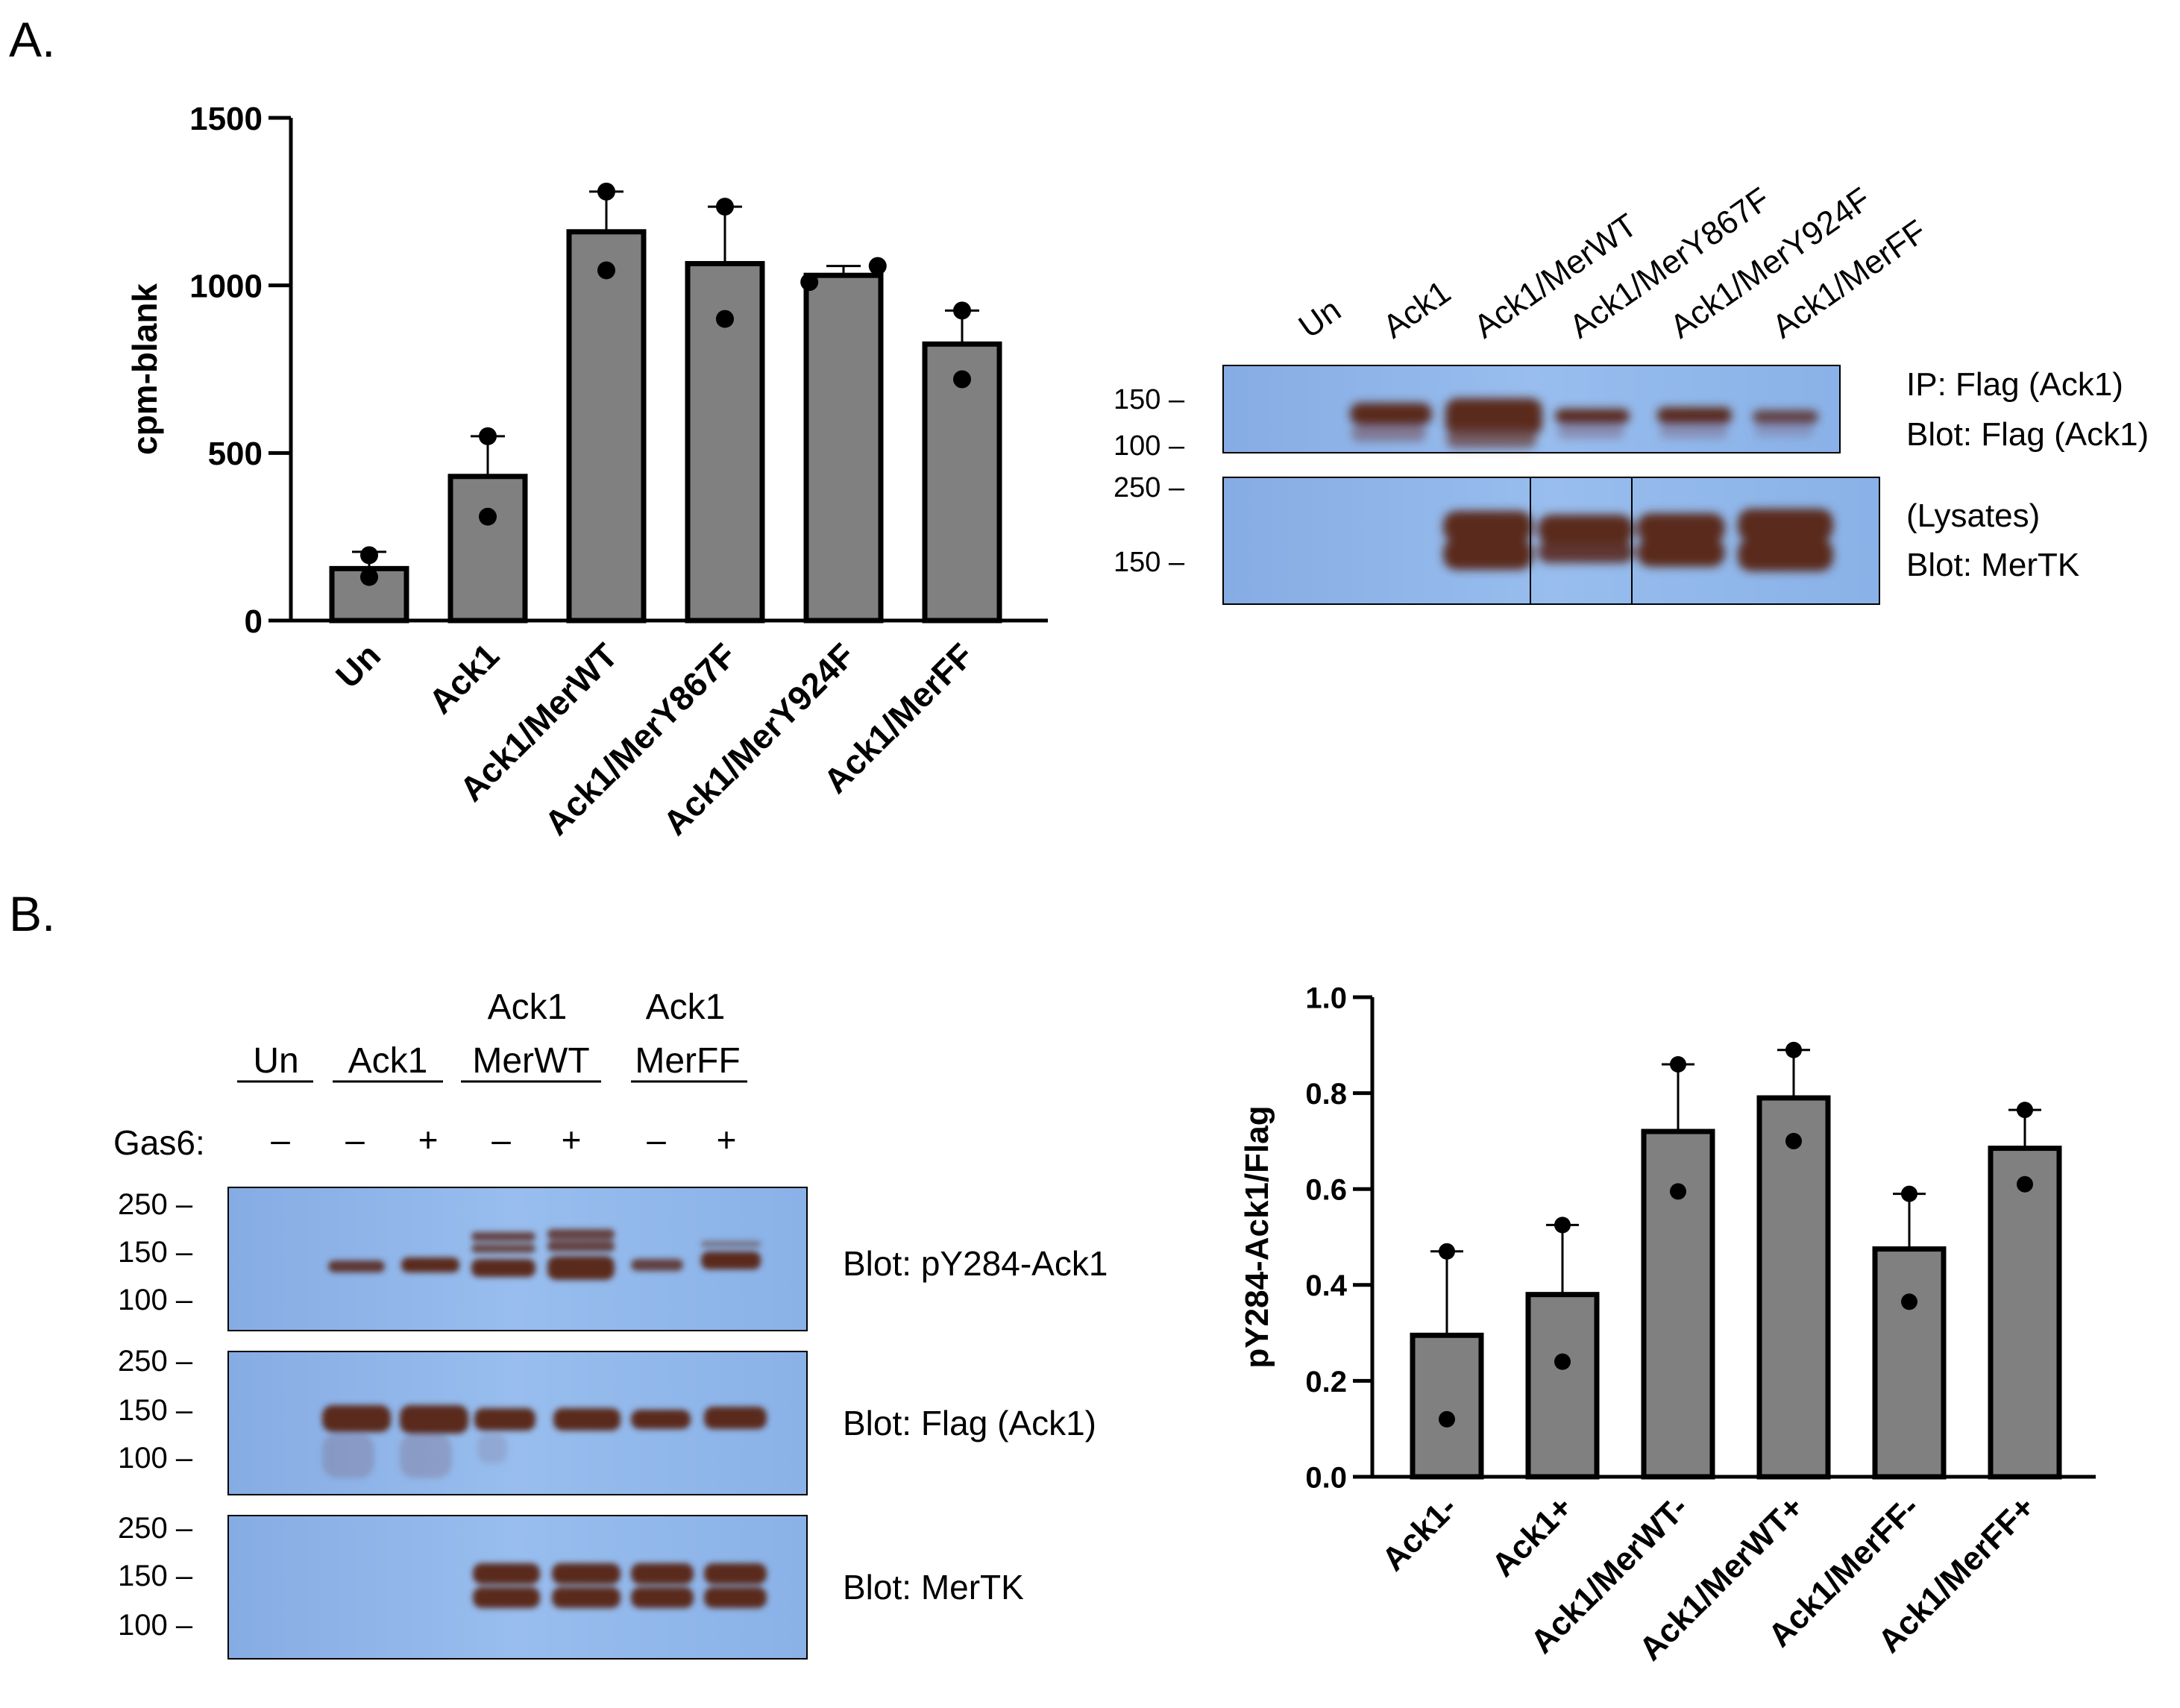 This screenshot has width=2180, height=1708. What do you see at coordinates (1326, 998) in the screenshot?
I see `y-tick-label: 1.0` at bounding box center [1326, 998].